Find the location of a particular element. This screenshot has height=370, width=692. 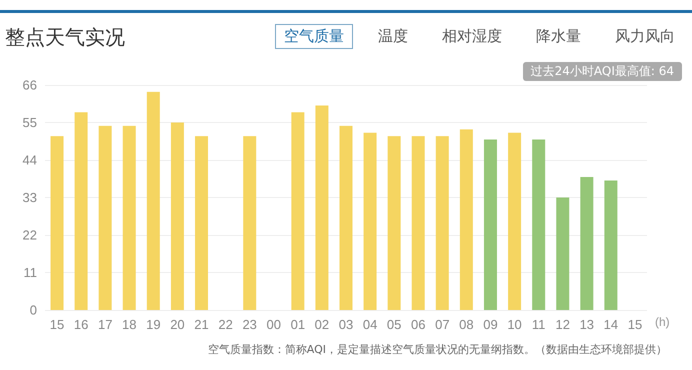

x-tick-label: 01 is located at coordinates (298, 324).